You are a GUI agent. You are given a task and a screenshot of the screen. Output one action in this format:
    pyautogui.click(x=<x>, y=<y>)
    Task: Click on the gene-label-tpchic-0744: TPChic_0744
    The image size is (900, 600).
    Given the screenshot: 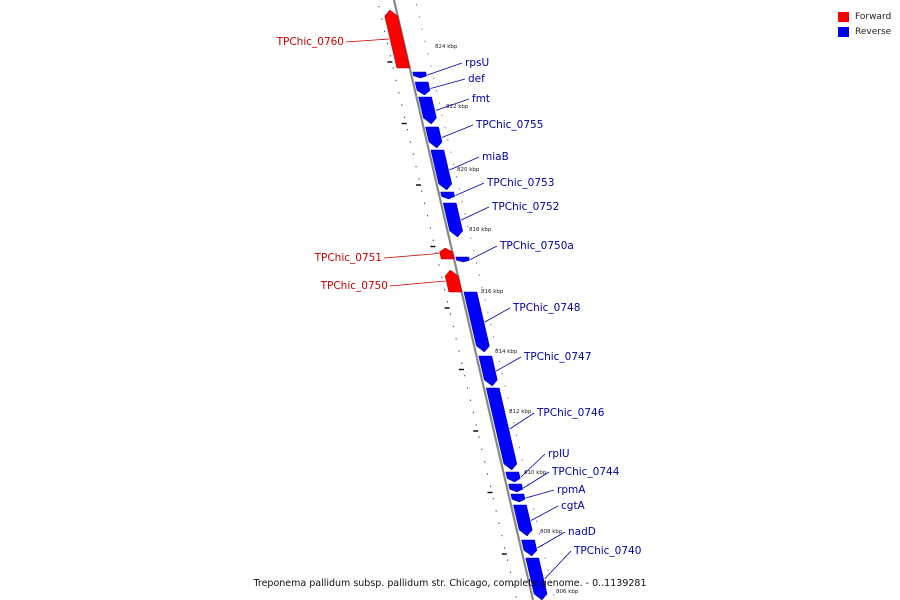 What is the action you would take?
    pyautogui.click(x=585, y=472)
    